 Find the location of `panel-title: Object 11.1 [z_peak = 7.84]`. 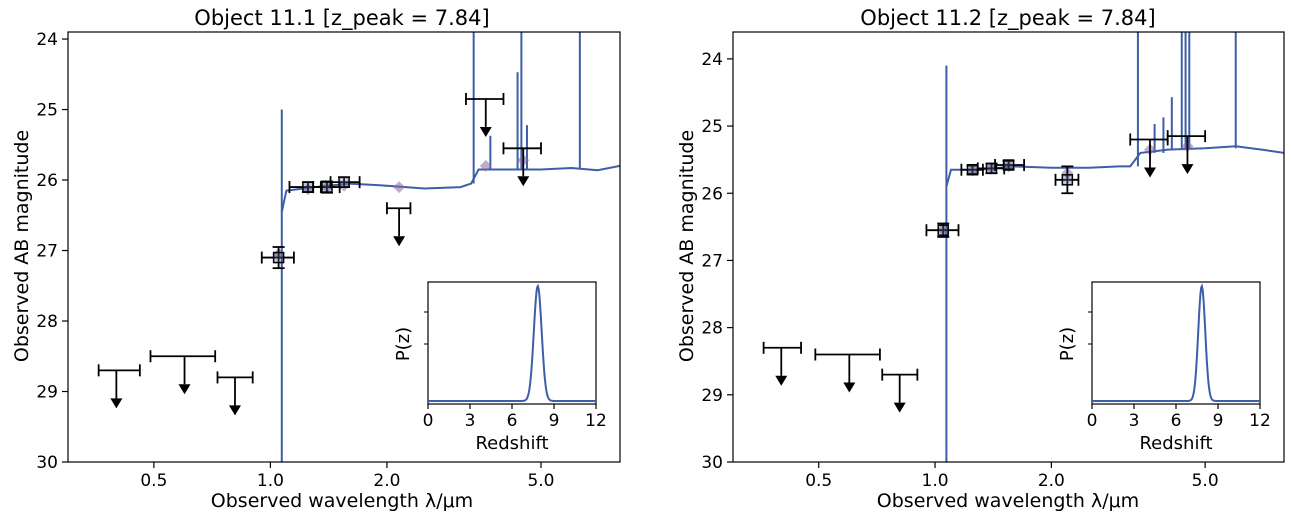

panel-title: Object 11.1 [z_peak = 7.84] is located at coordinates (341, 18).